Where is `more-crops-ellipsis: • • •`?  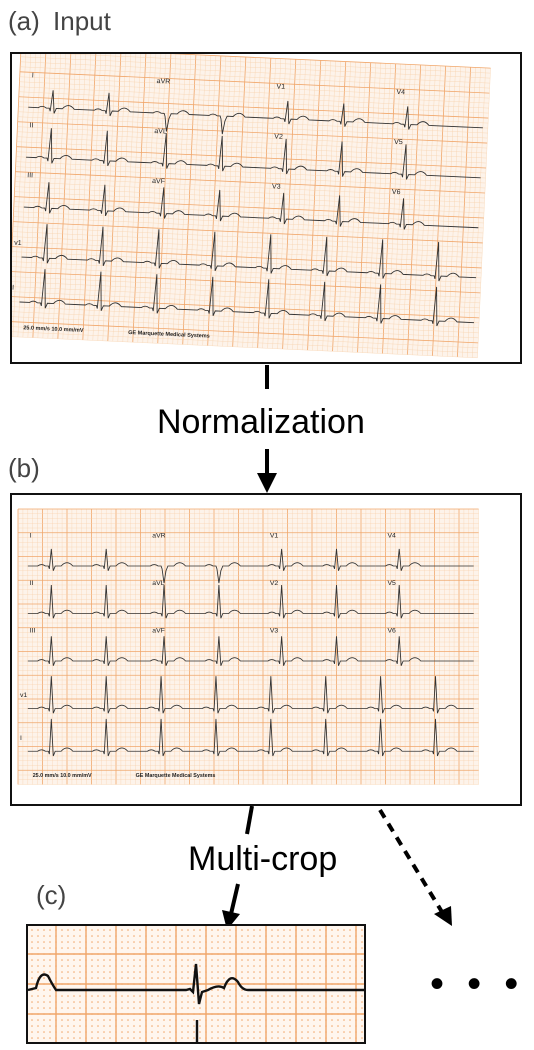 more-crops-ellipsis: • • • is located at coordinates (477, 984).